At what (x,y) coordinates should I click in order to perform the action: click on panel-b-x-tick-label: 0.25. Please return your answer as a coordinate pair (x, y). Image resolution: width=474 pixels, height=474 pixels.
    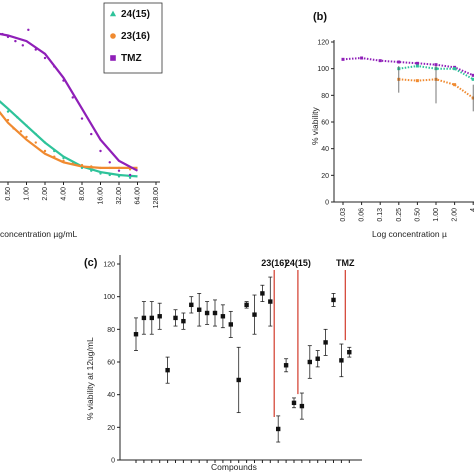
    Looking at the image, I should click on (399, 215).